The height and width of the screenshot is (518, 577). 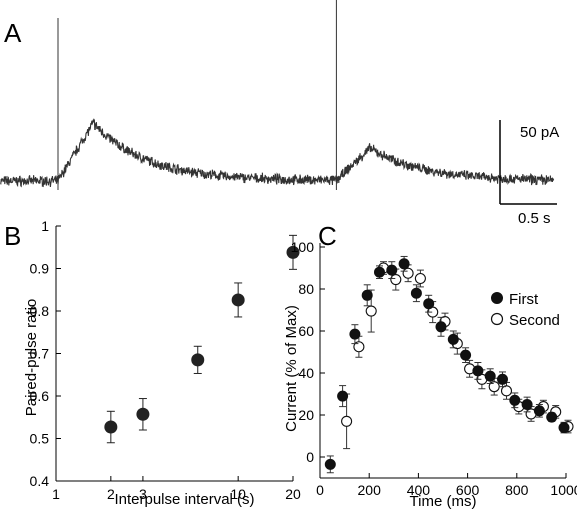 What do you see at coordinates (56, 494) in the screenshot?
I see `panel-b-x-tick-label: 1` at bounding box center [56, 494].